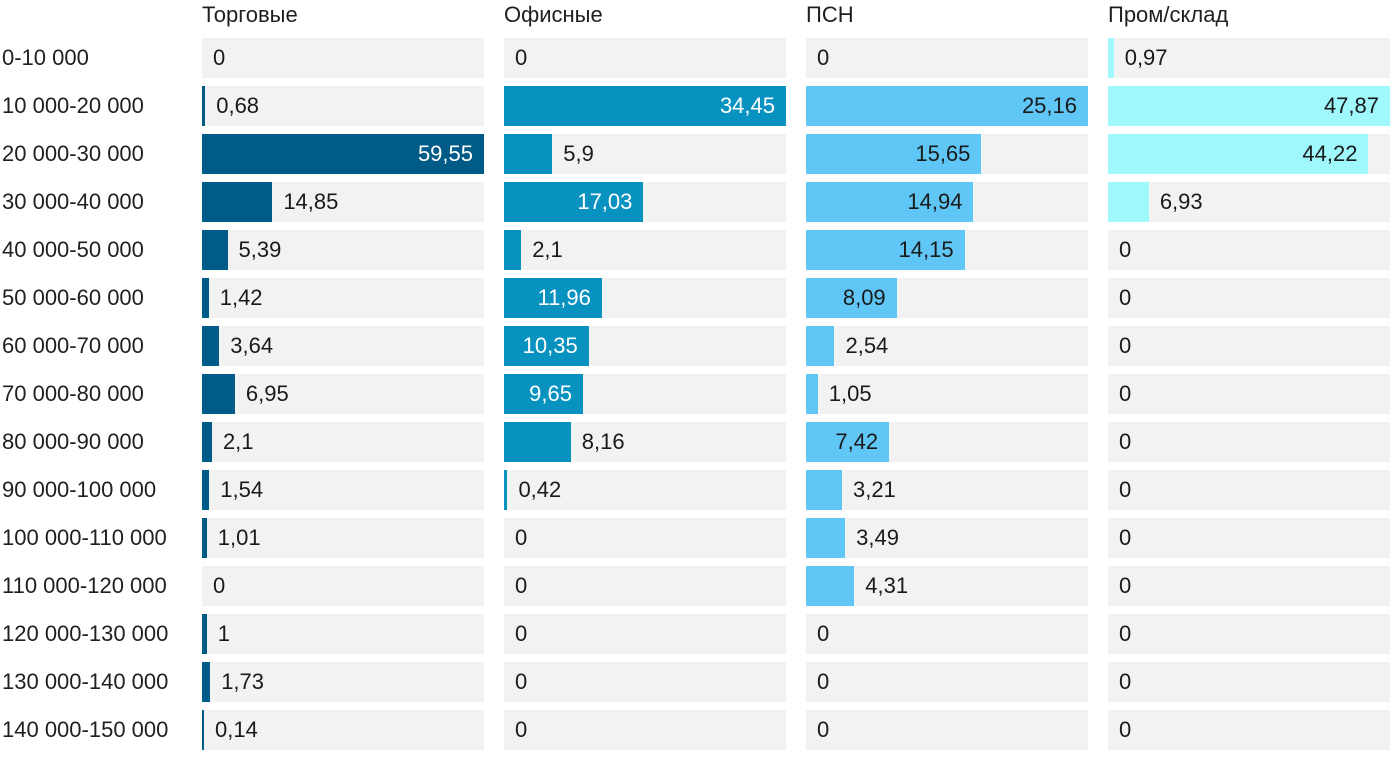 The image size is (1400, 766). What do you see at coordinates (1146, 57) in the screenshot?
I see `data-label: 0,97` at bounding box center [1146, 57].